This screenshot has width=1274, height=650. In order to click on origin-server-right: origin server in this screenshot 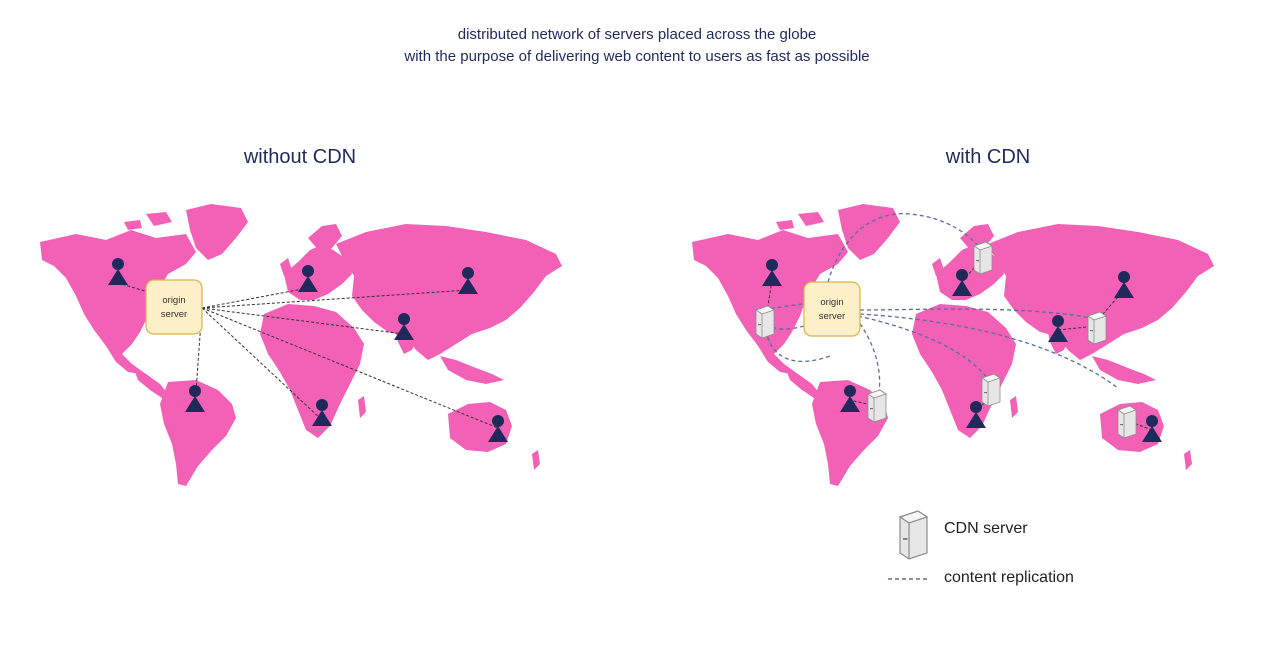, I will do `click(832, 309)`.